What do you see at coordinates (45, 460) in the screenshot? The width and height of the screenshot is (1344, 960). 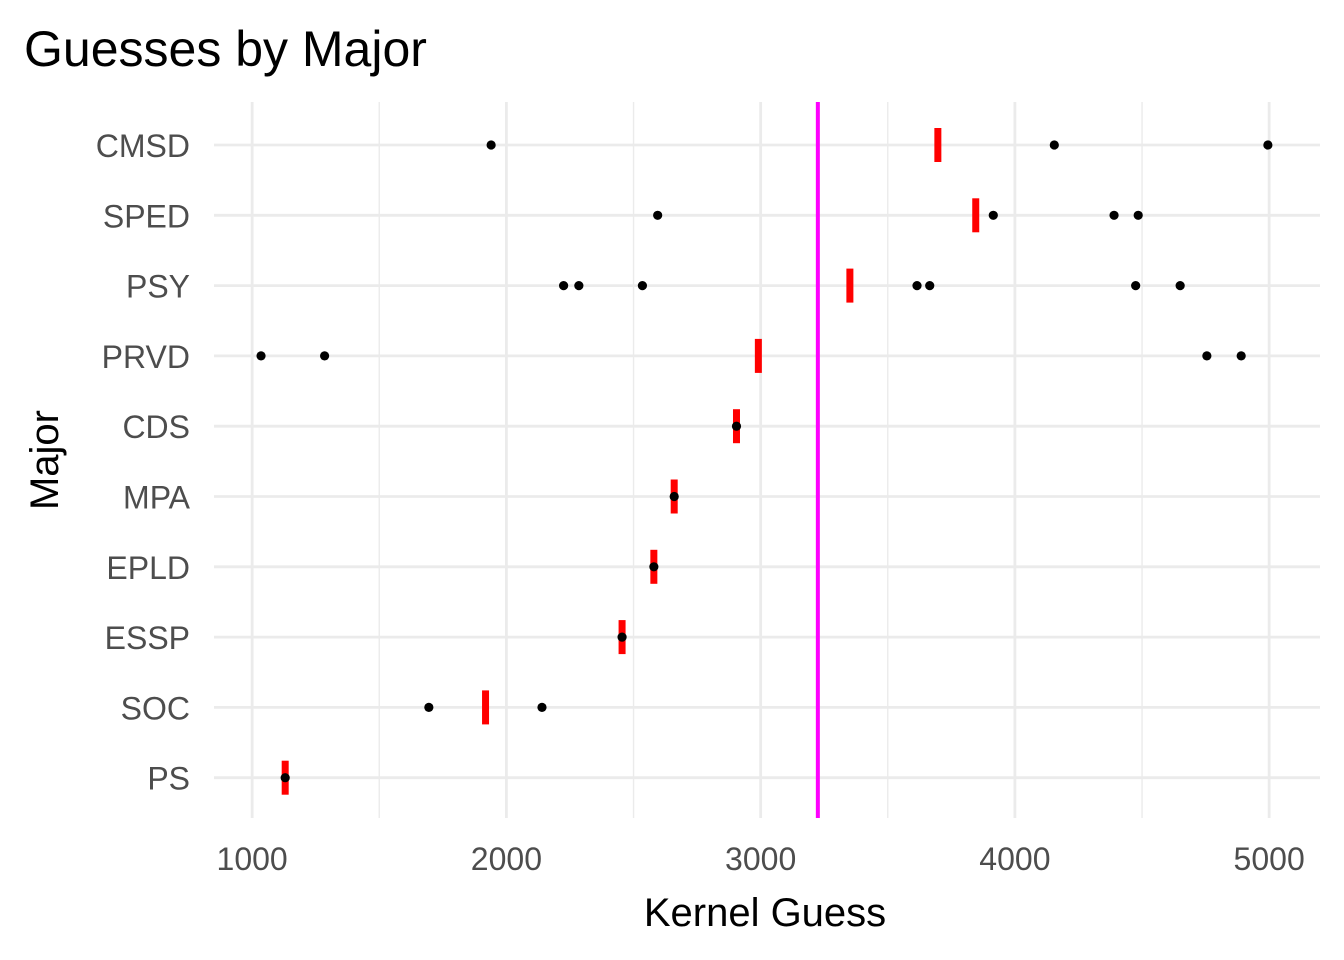 I see `y-axis-title: Major` at bounding box center [45, 460].